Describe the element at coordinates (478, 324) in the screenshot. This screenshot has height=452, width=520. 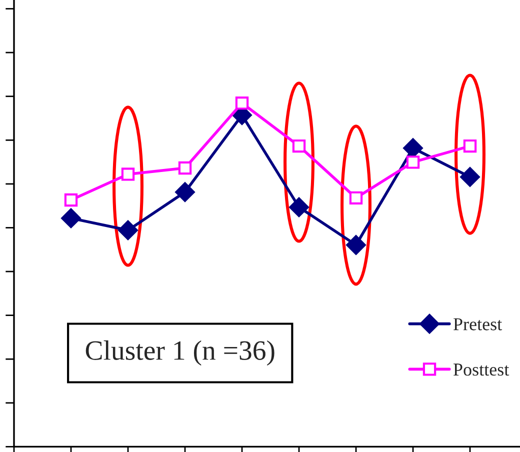
I see `legend-label: Pretest` at that location.